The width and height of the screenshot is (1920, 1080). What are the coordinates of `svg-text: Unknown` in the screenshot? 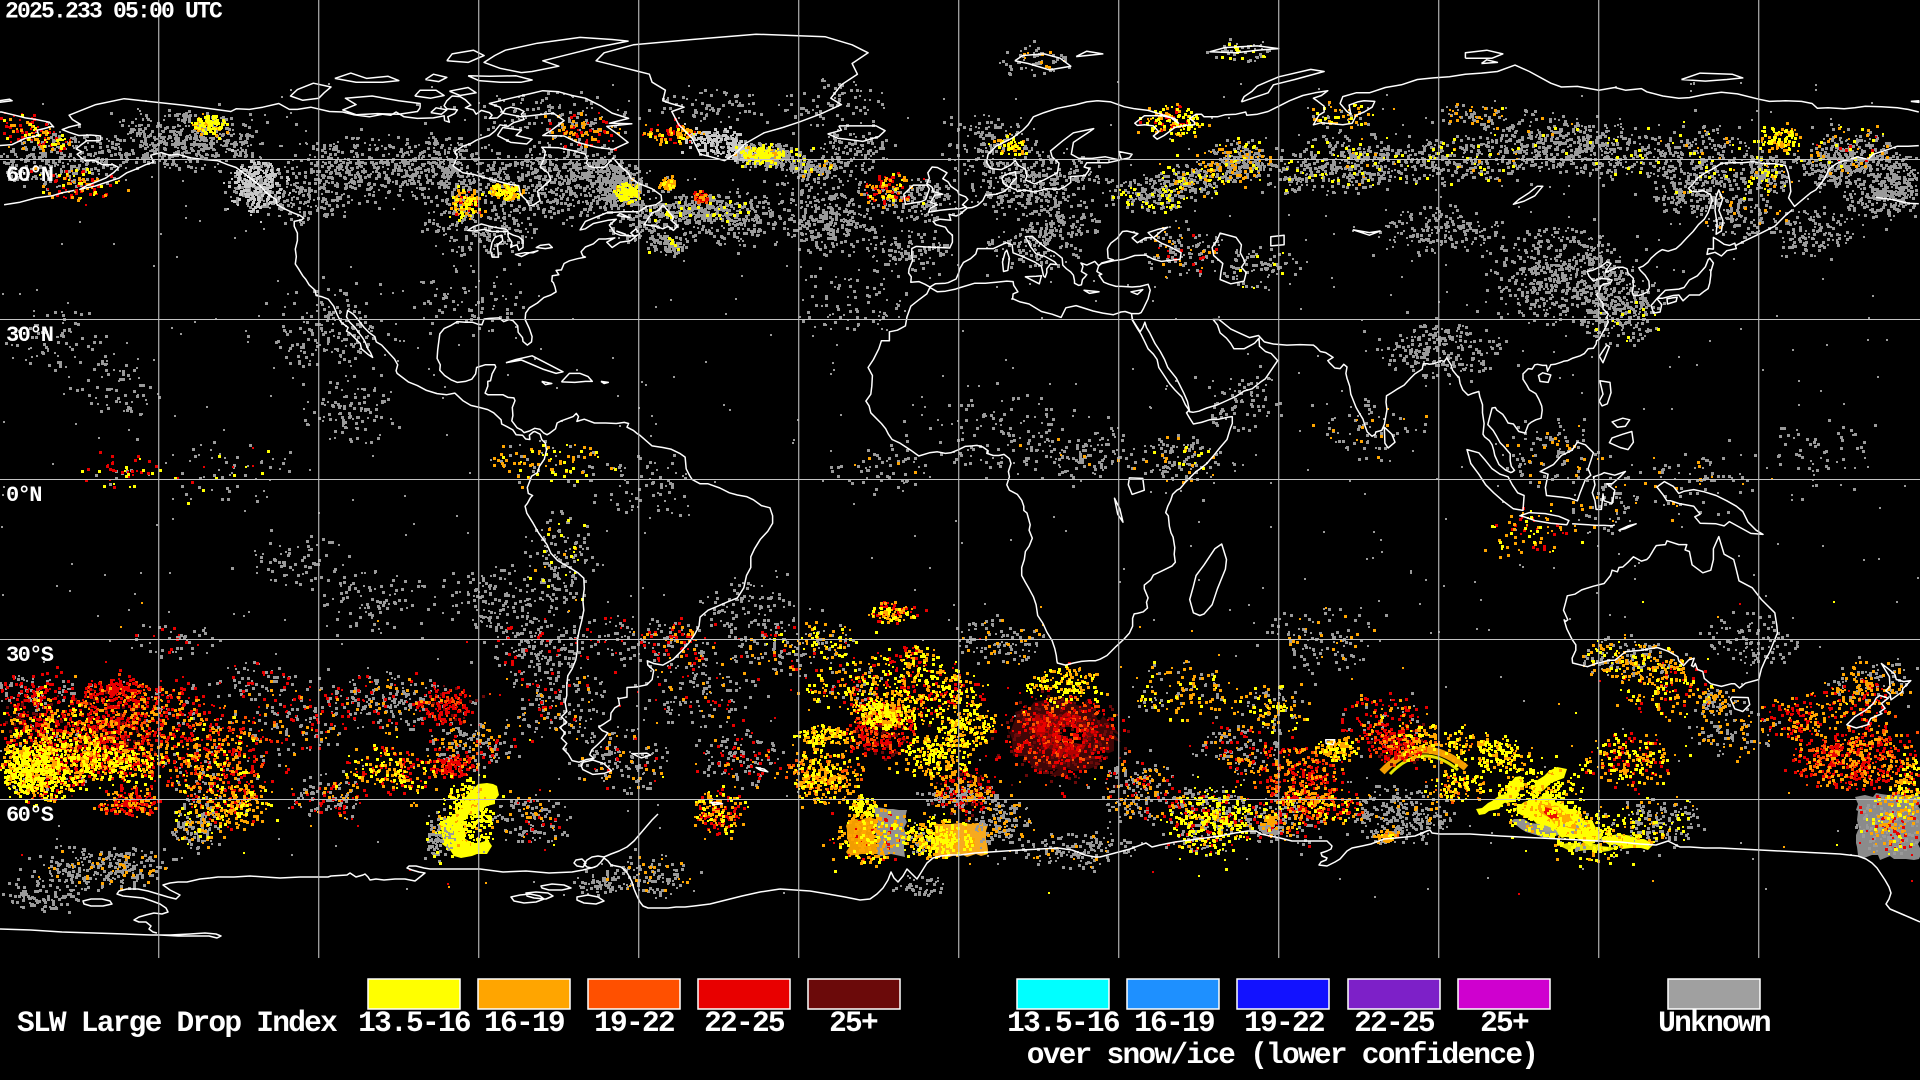 It's located at (1714, 1023).